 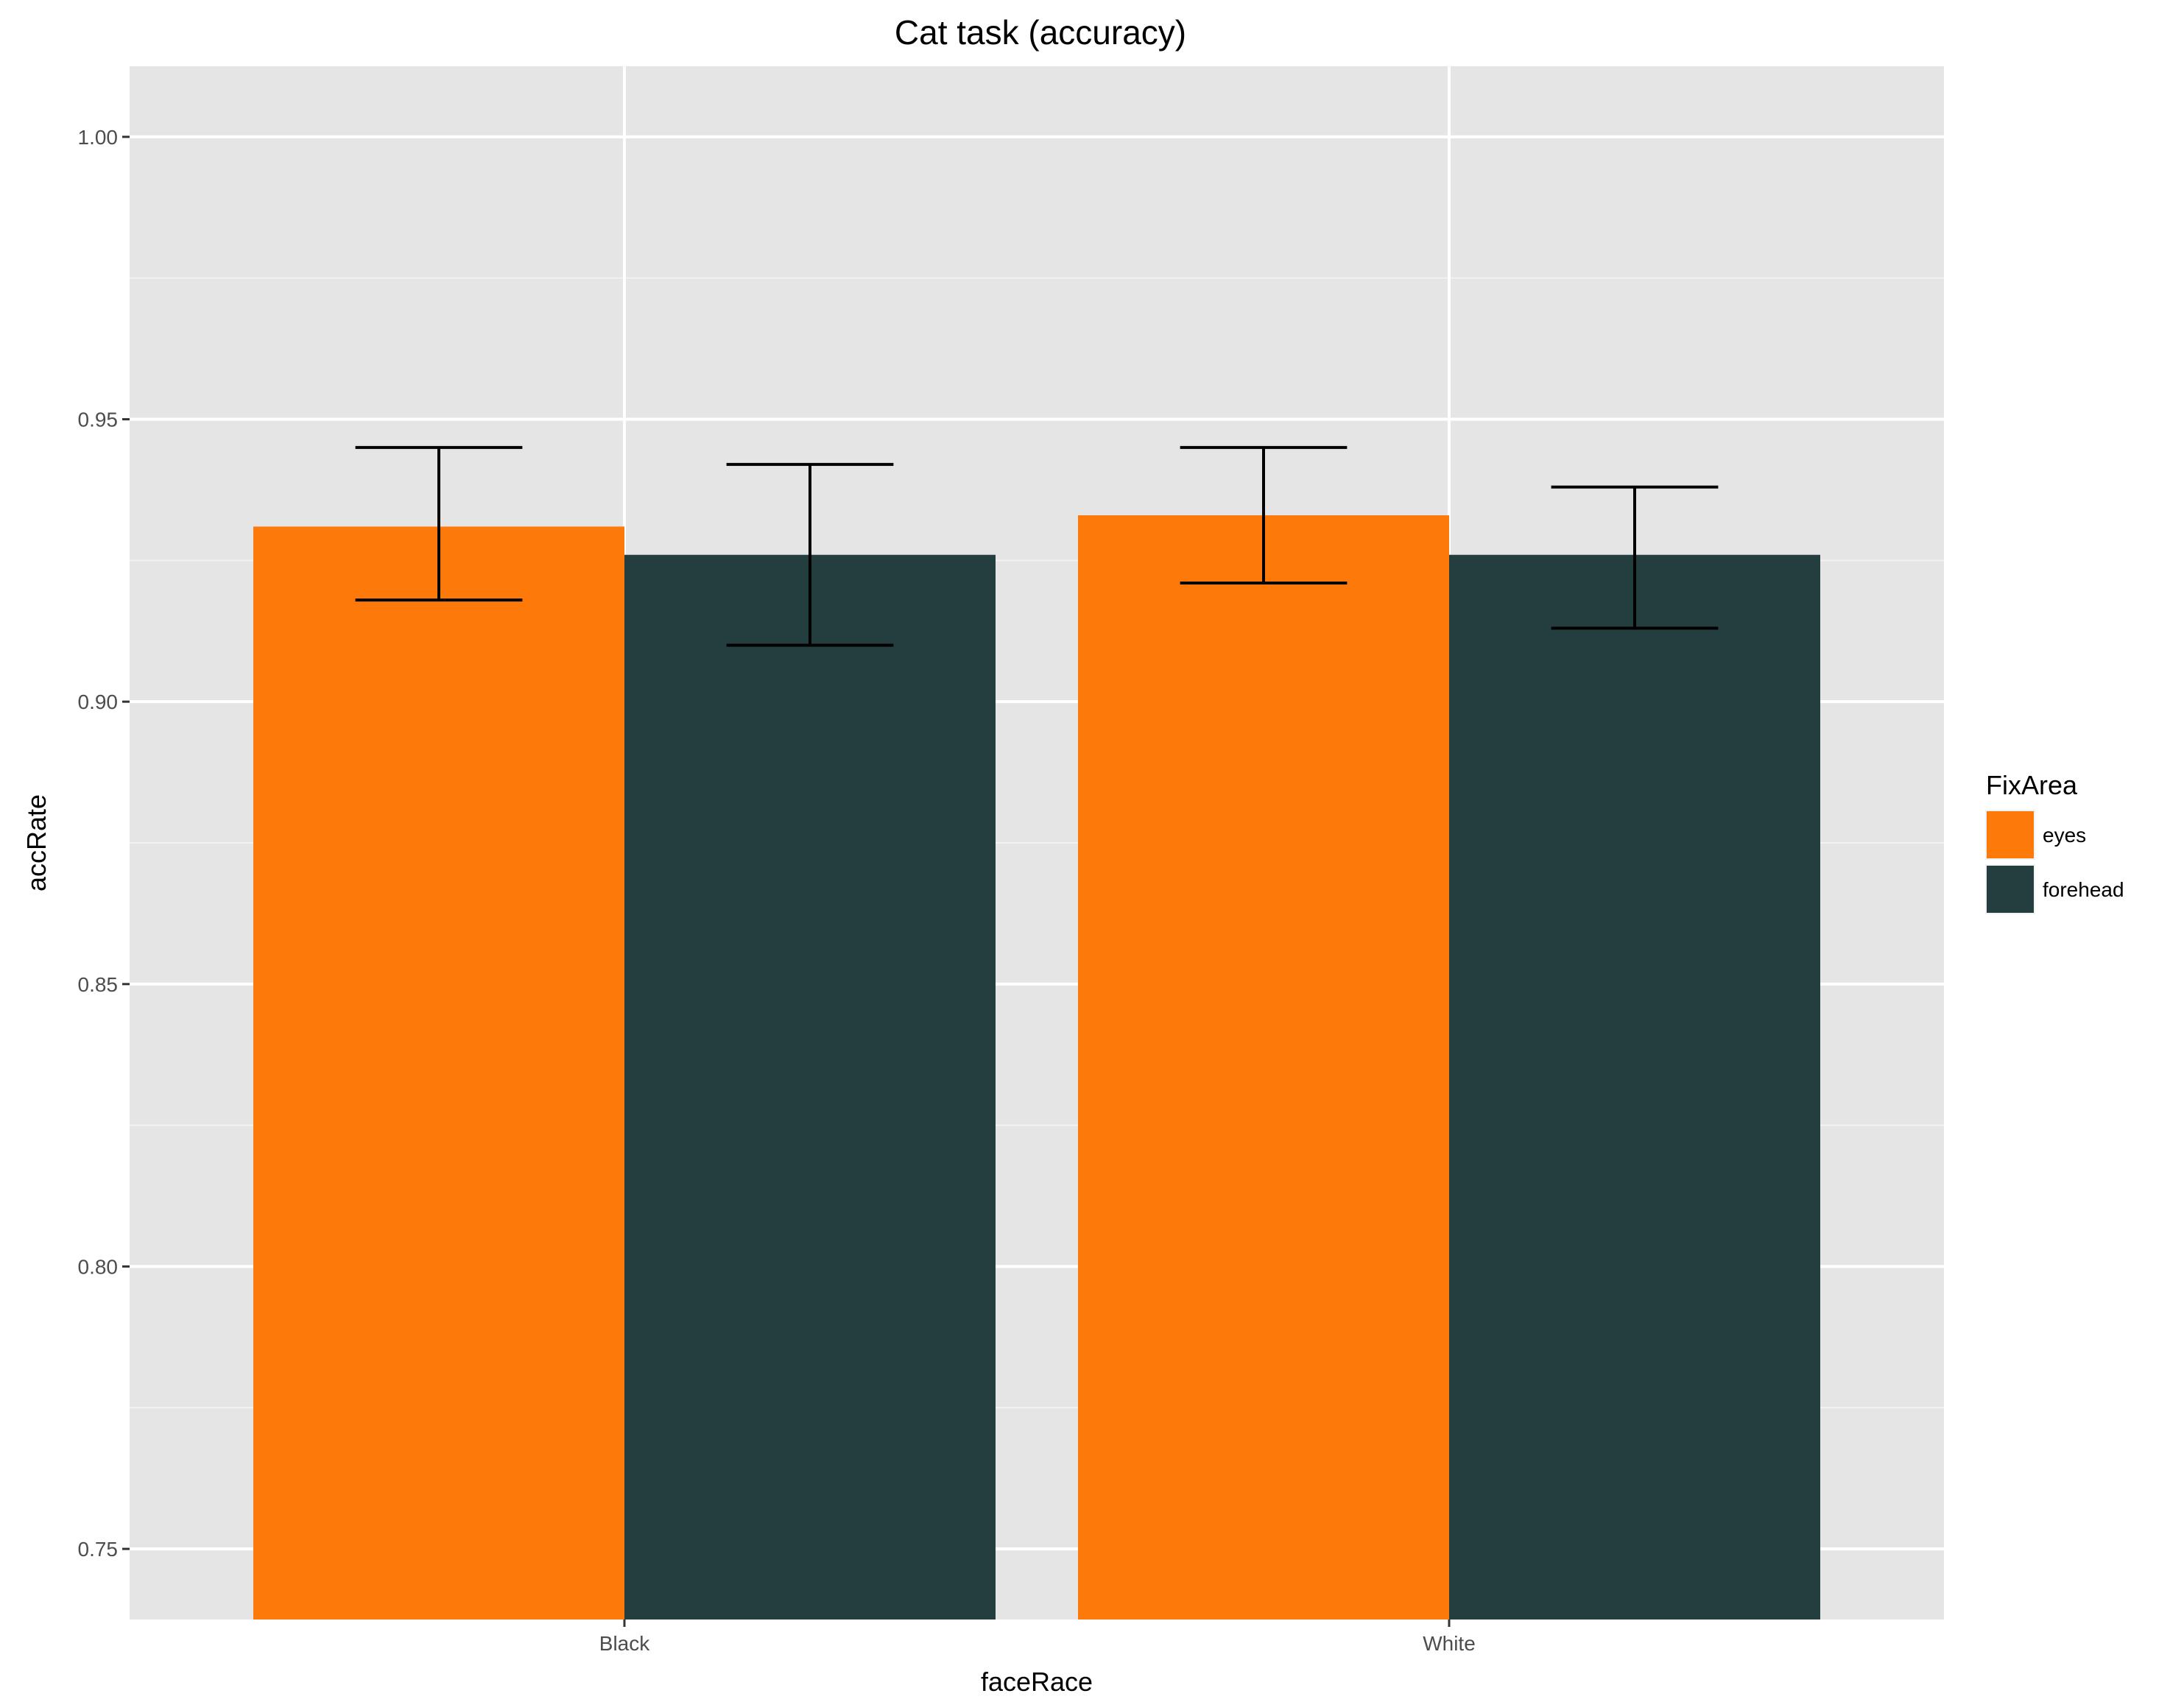 What do you see at coordinates (99, 1266) in the screenshot?
I see `y-tick-label: 0.80` at bounding box center [99, 1266].